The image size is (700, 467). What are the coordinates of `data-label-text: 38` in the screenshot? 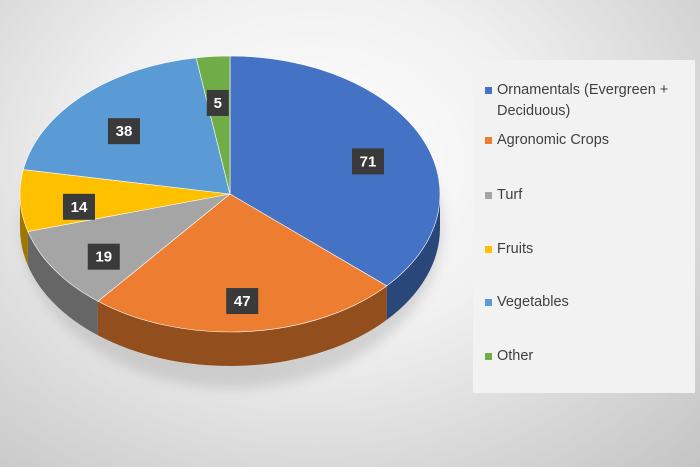 It's located at (124, 131).